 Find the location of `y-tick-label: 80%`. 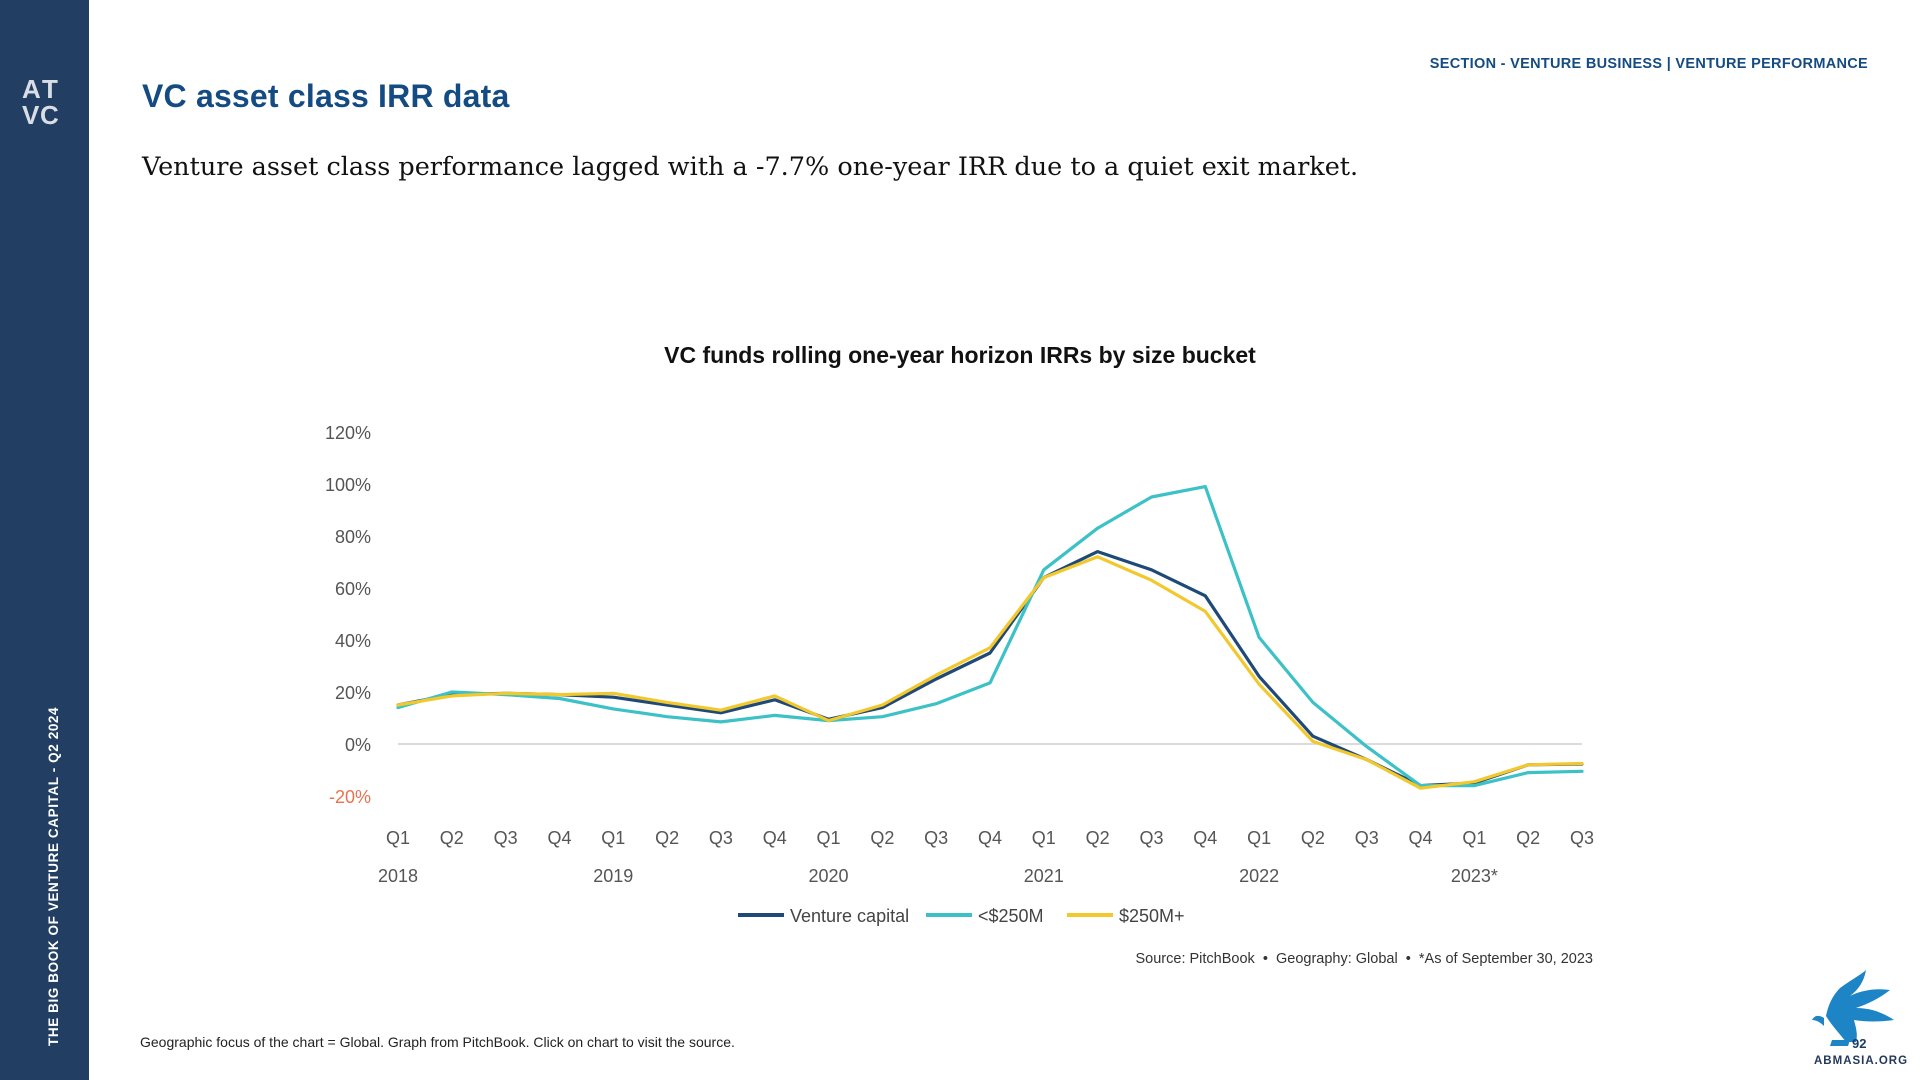

y-tick-label: 80% is located at coordinates (353, 537).